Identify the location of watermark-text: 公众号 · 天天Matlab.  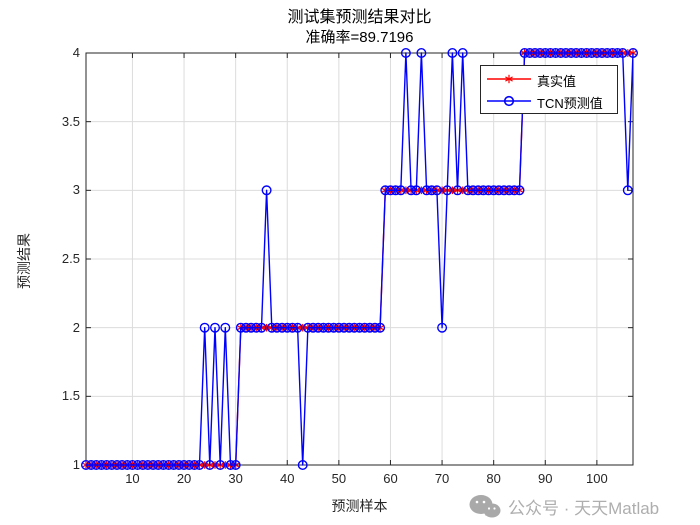
(584, 508).